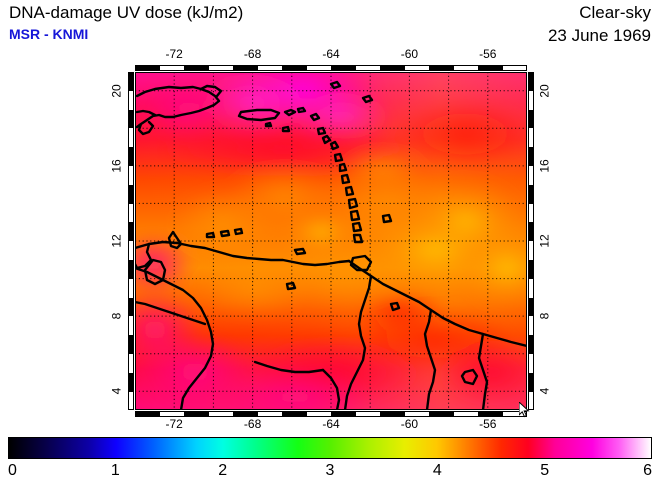 Image resolution: width=660 pixels, height=481 pixels. Describe the element at coordinates (223, 470) in the screenshot. I see `colorbar-tick-2: 2` at that location.